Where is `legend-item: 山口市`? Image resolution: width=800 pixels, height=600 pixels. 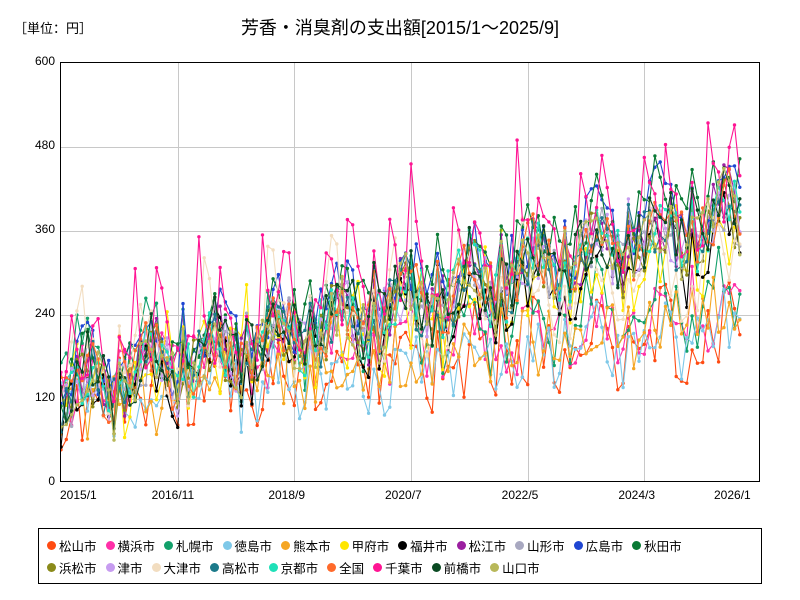 legend-item: 山口市 is located at coordinates (515, 567).